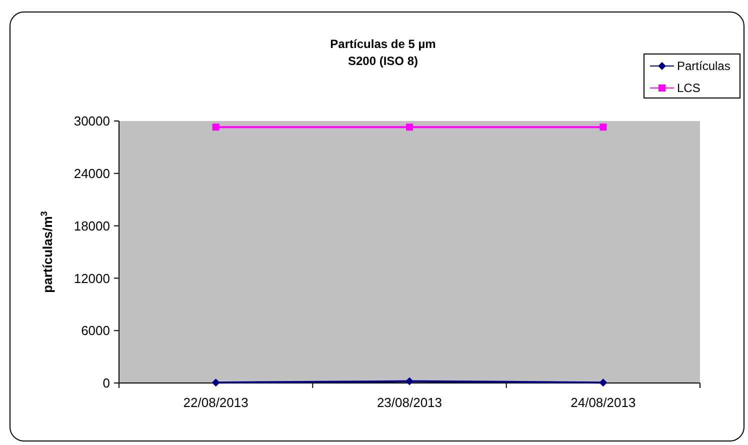 This screenshot has width=748, height=445. What do you see at coordinates (92, 173) in the screenshot?
I see `y-tick-label: 24000` at bounding box center [92, 173].